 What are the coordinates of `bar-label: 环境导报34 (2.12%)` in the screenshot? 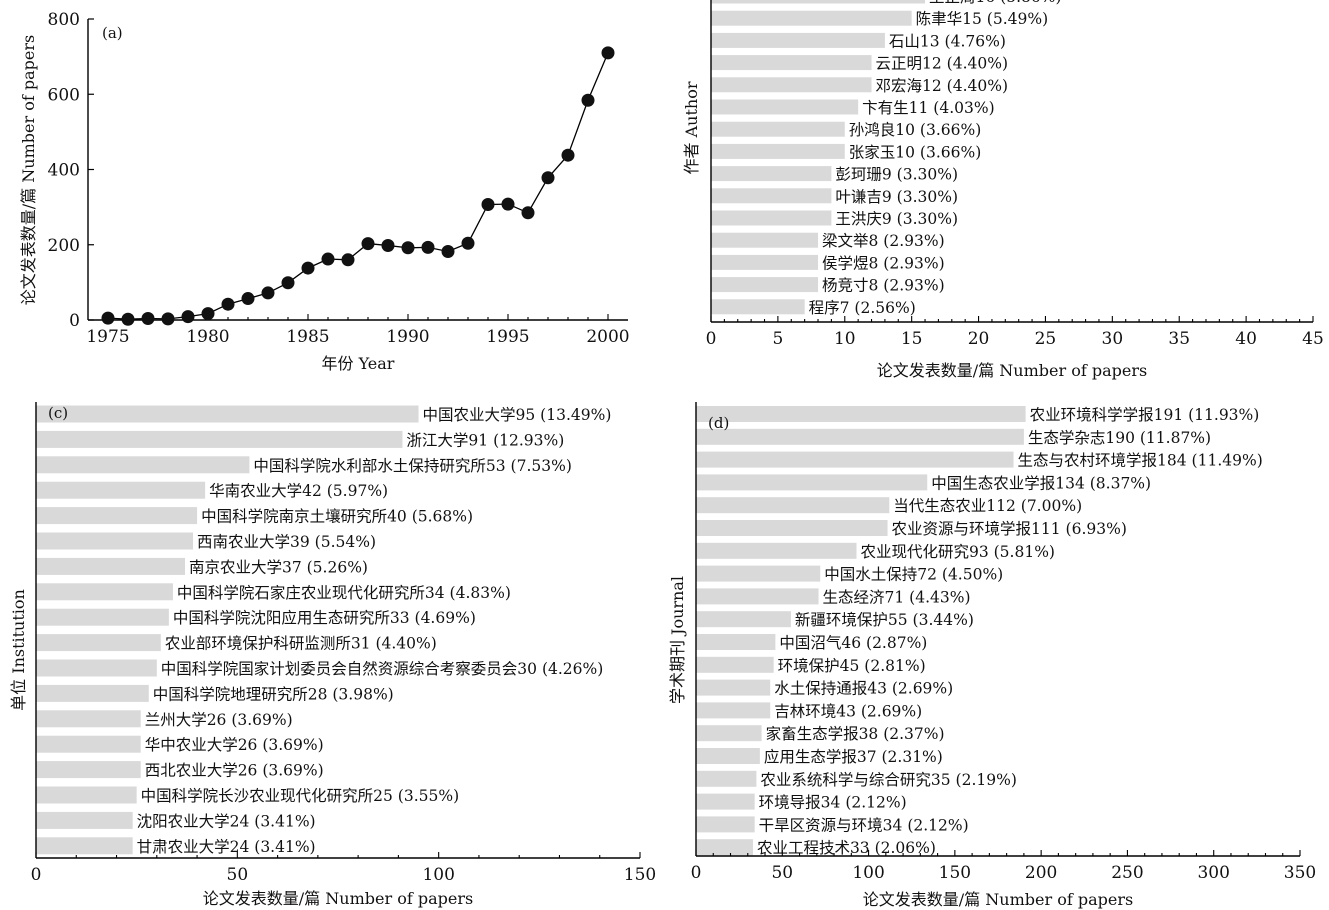 It's located at (833, 802).